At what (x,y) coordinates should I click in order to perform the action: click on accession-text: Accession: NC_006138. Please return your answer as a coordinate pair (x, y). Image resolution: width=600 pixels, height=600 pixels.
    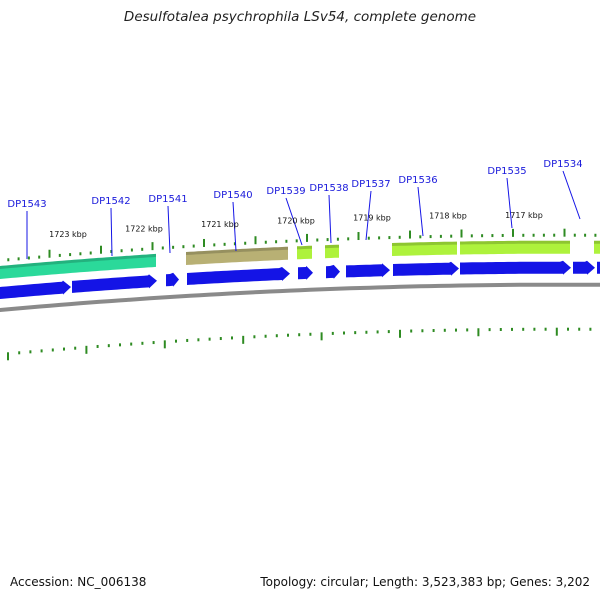
    Looking at the image, I should click on (78, 582).